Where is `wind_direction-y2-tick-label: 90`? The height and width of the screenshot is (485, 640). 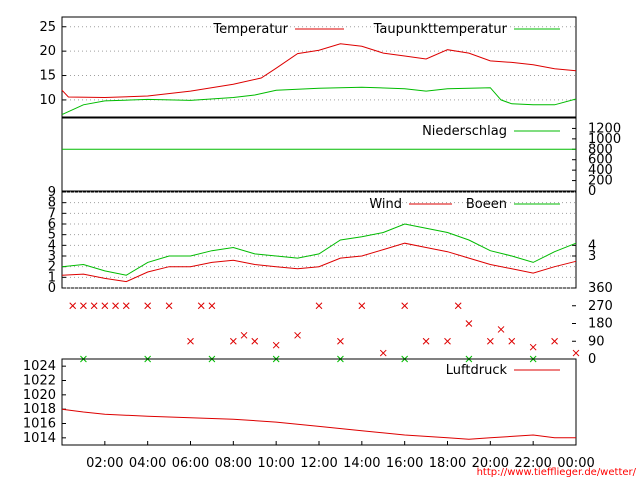
wind_direction-y2-tick-label: 90 is located at coordinates (596, 341).